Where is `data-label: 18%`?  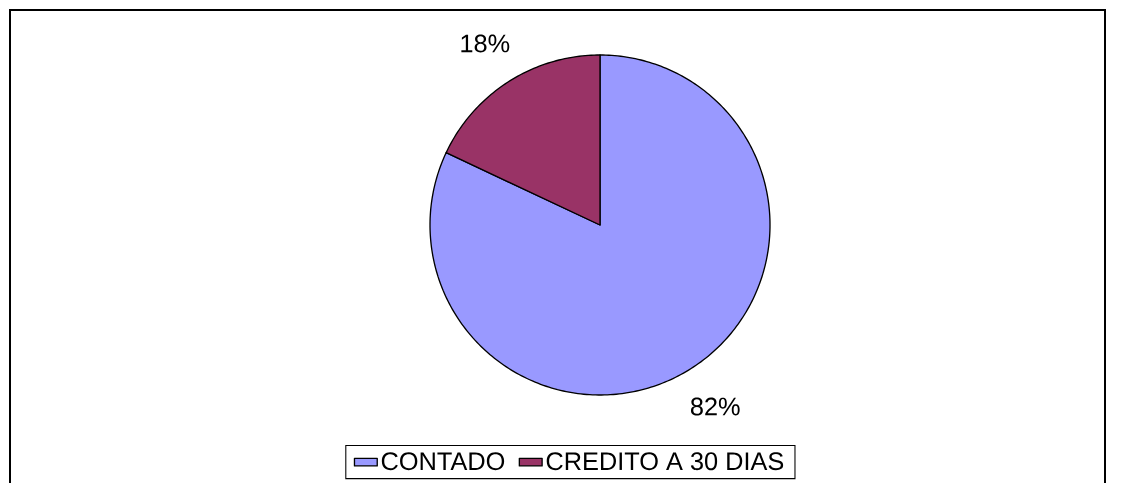
data-label: 18% is located at coordinates (485, 43).